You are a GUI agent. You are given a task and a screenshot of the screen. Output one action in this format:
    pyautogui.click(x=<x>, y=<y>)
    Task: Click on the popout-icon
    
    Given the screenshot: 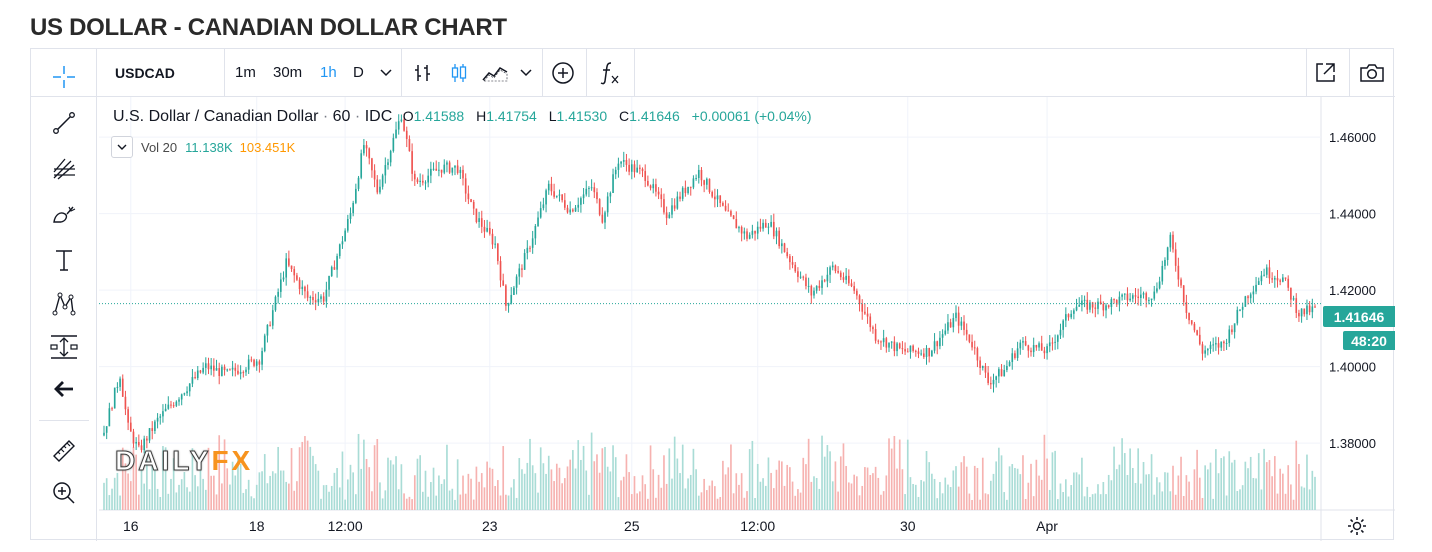 What is the action you would take?
    pyautogui.click(x=1325, y=73)
    